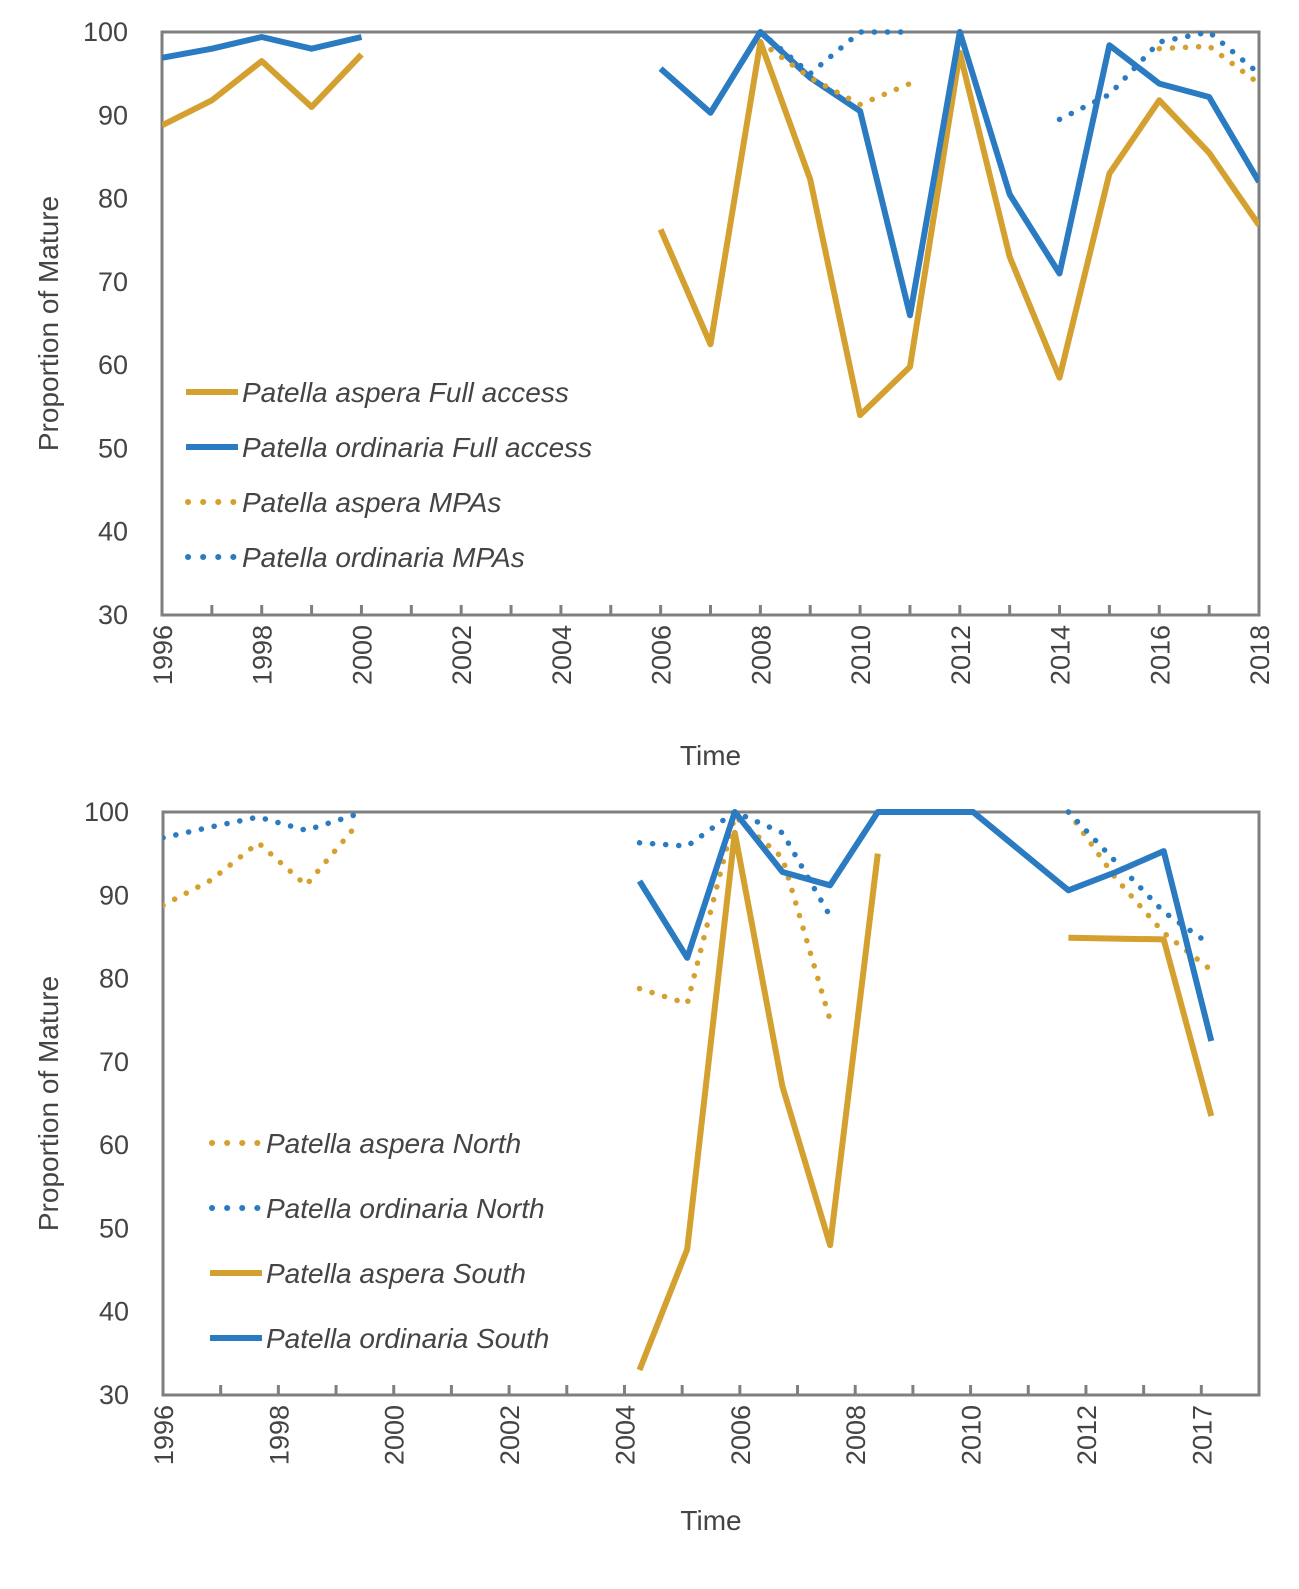  I want to click on legend-label: Patella aspera Full access, so click(405, 392).